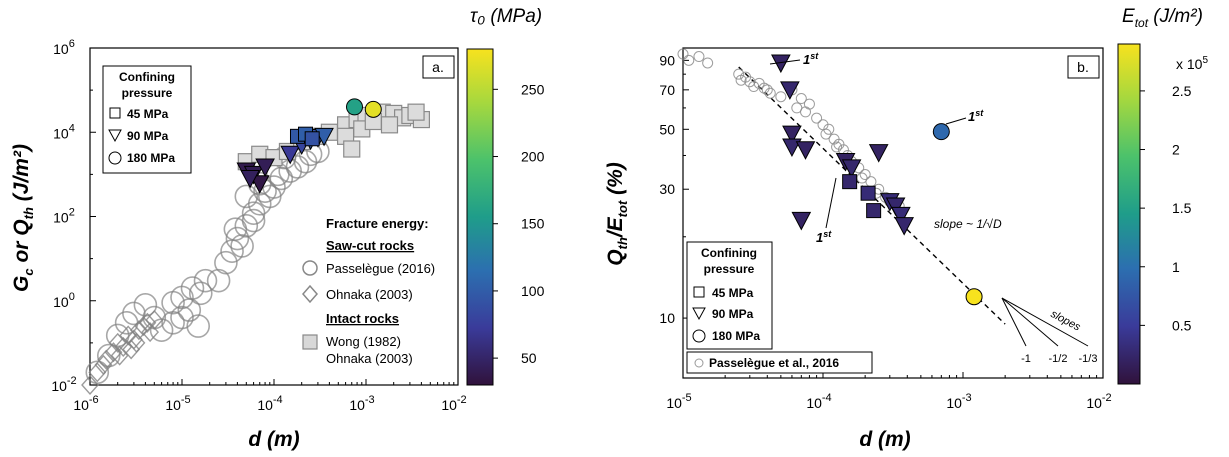  What do you see at coordinates (310, 294) in the screenshot?
I see `ohnaka-diamond-icon` at bounding box center [310, 294].